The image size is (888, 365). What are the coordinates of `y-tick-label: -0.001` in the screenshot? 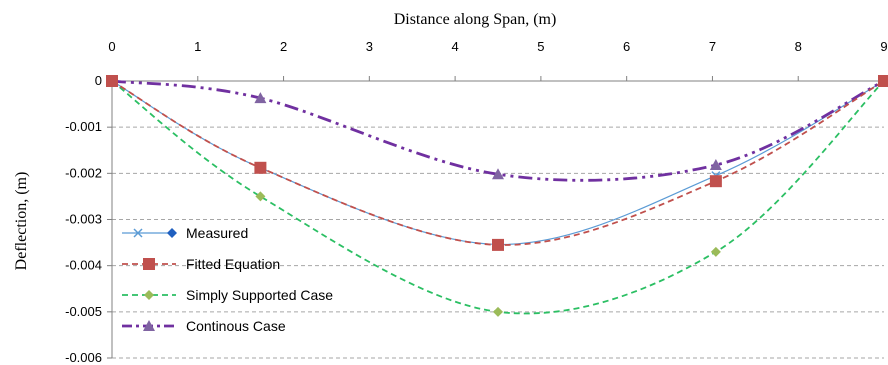 It's located at (83, 126).